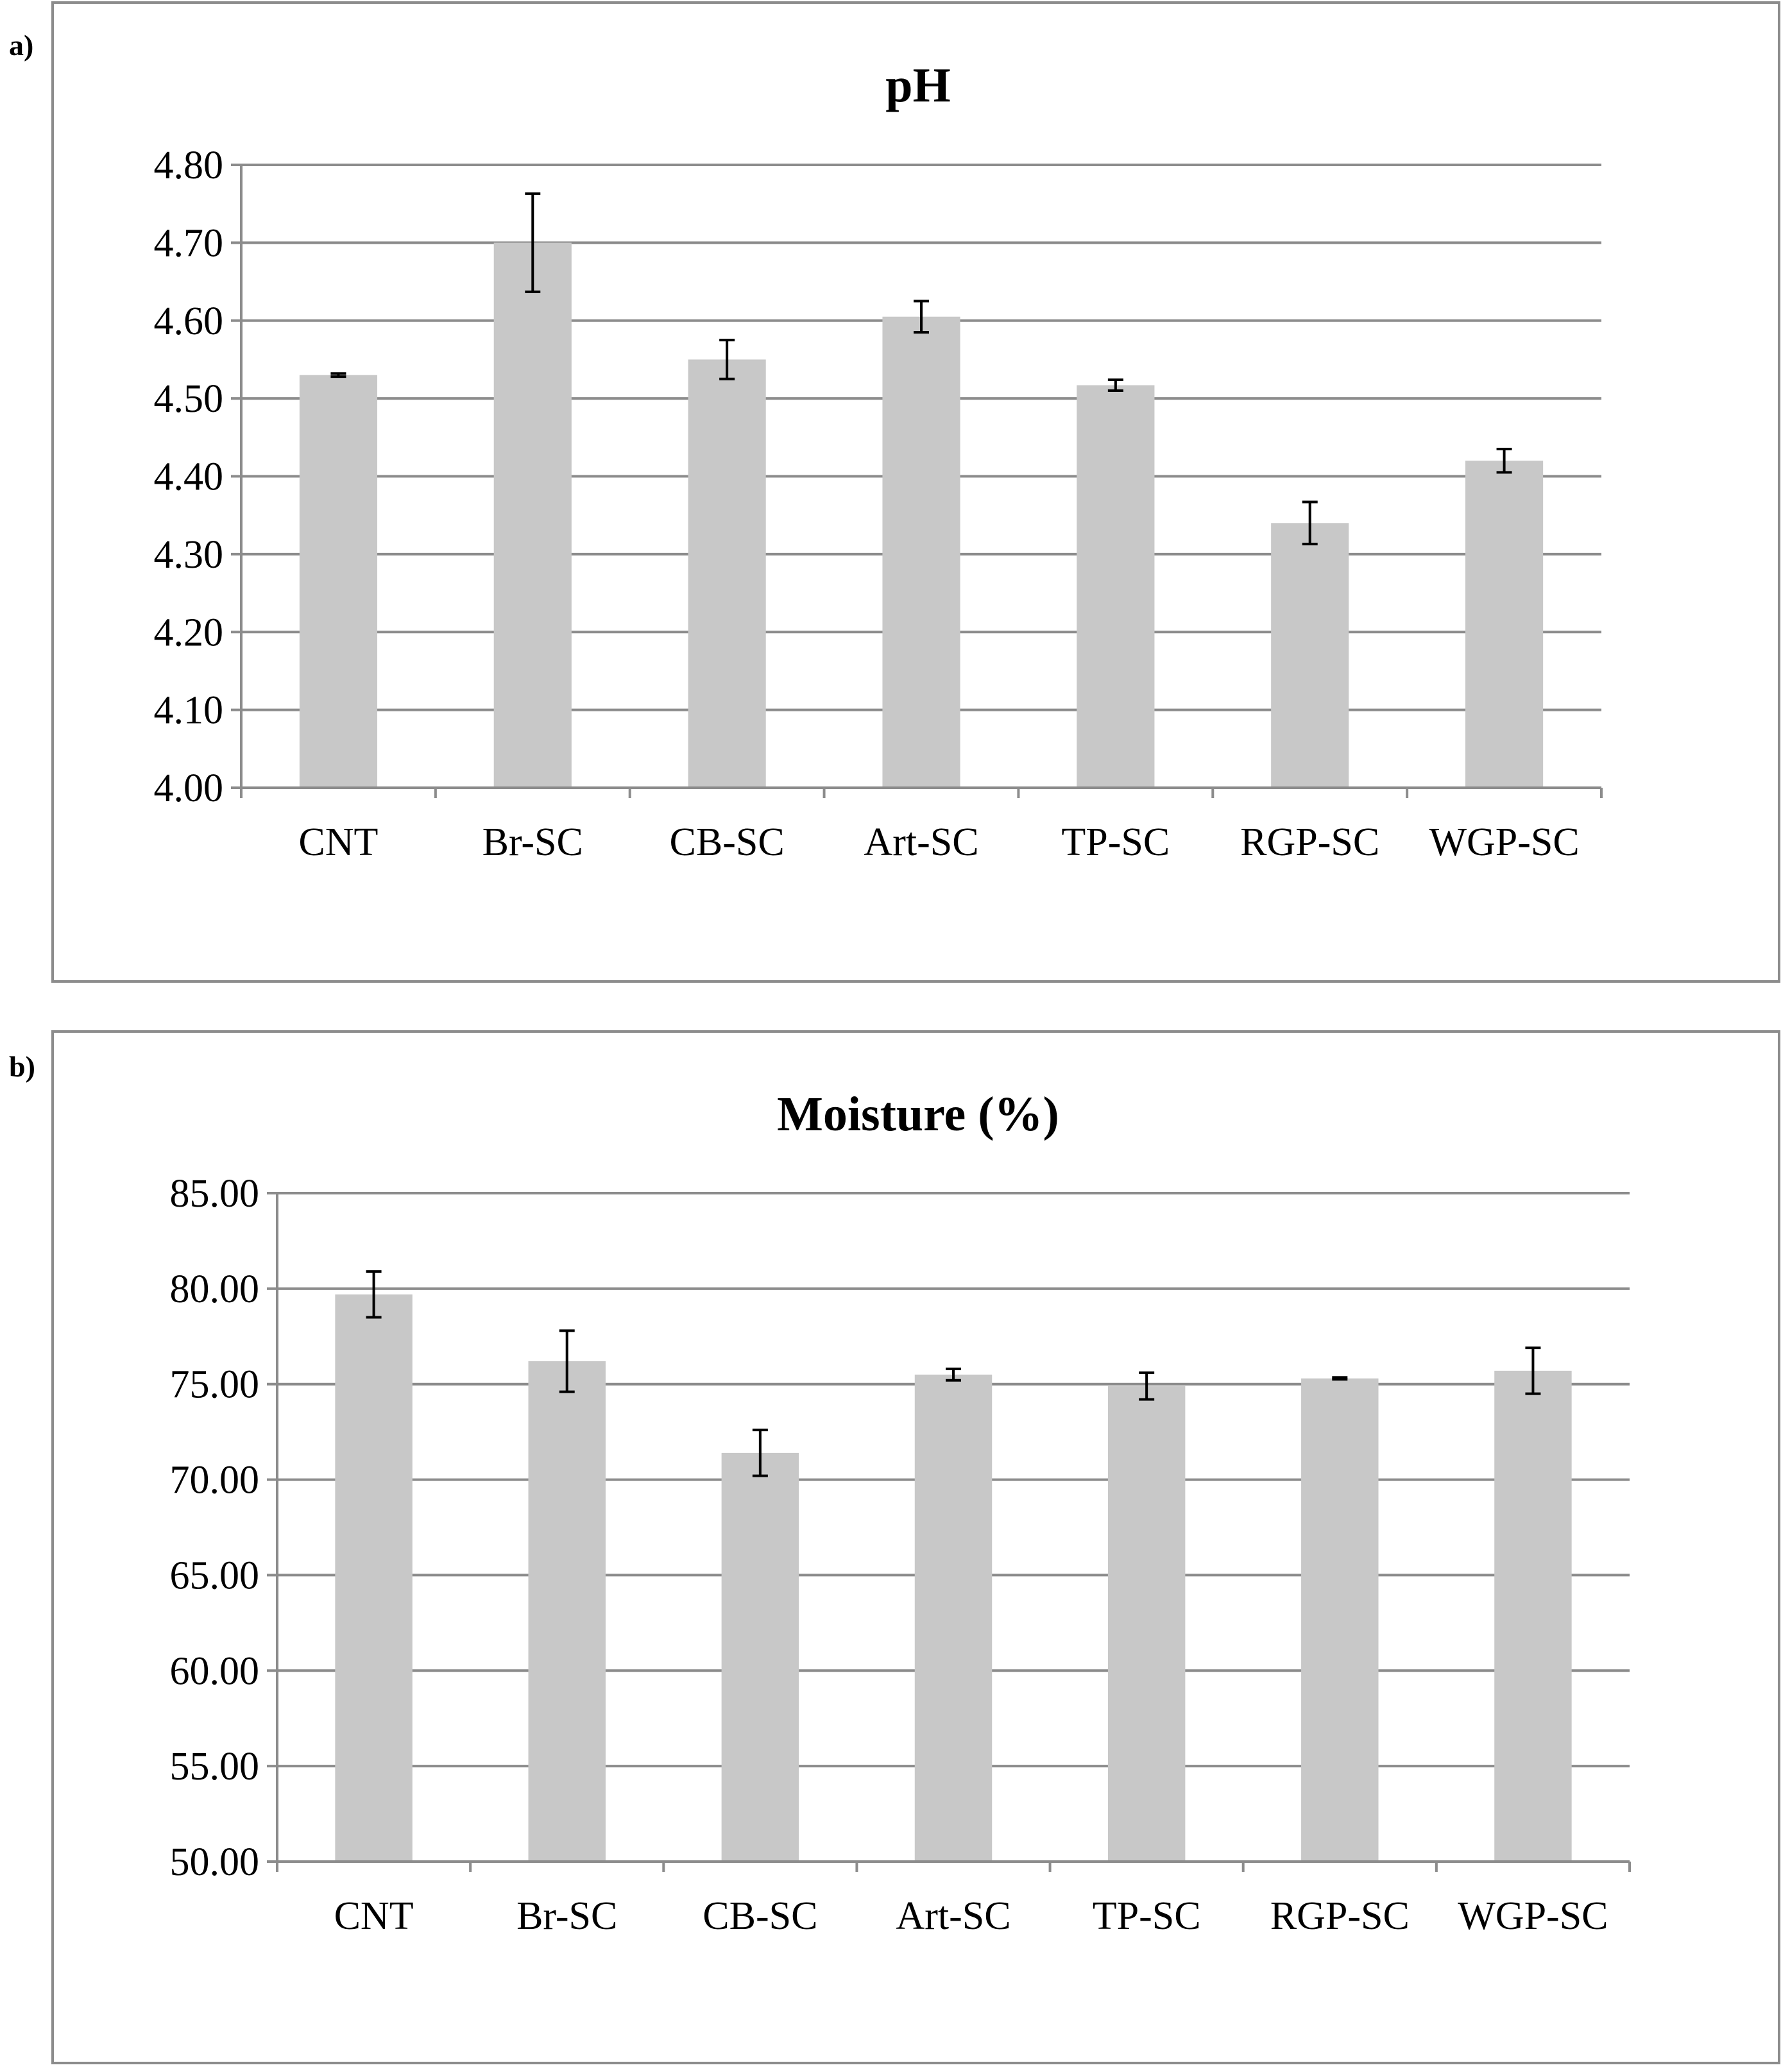 Image resolution: width=1790 pixels, height=2072 pixels. Describe the element at coordinates (215, 1194) in the screenshot. I see `y-tick-label: 85.00` at that location.